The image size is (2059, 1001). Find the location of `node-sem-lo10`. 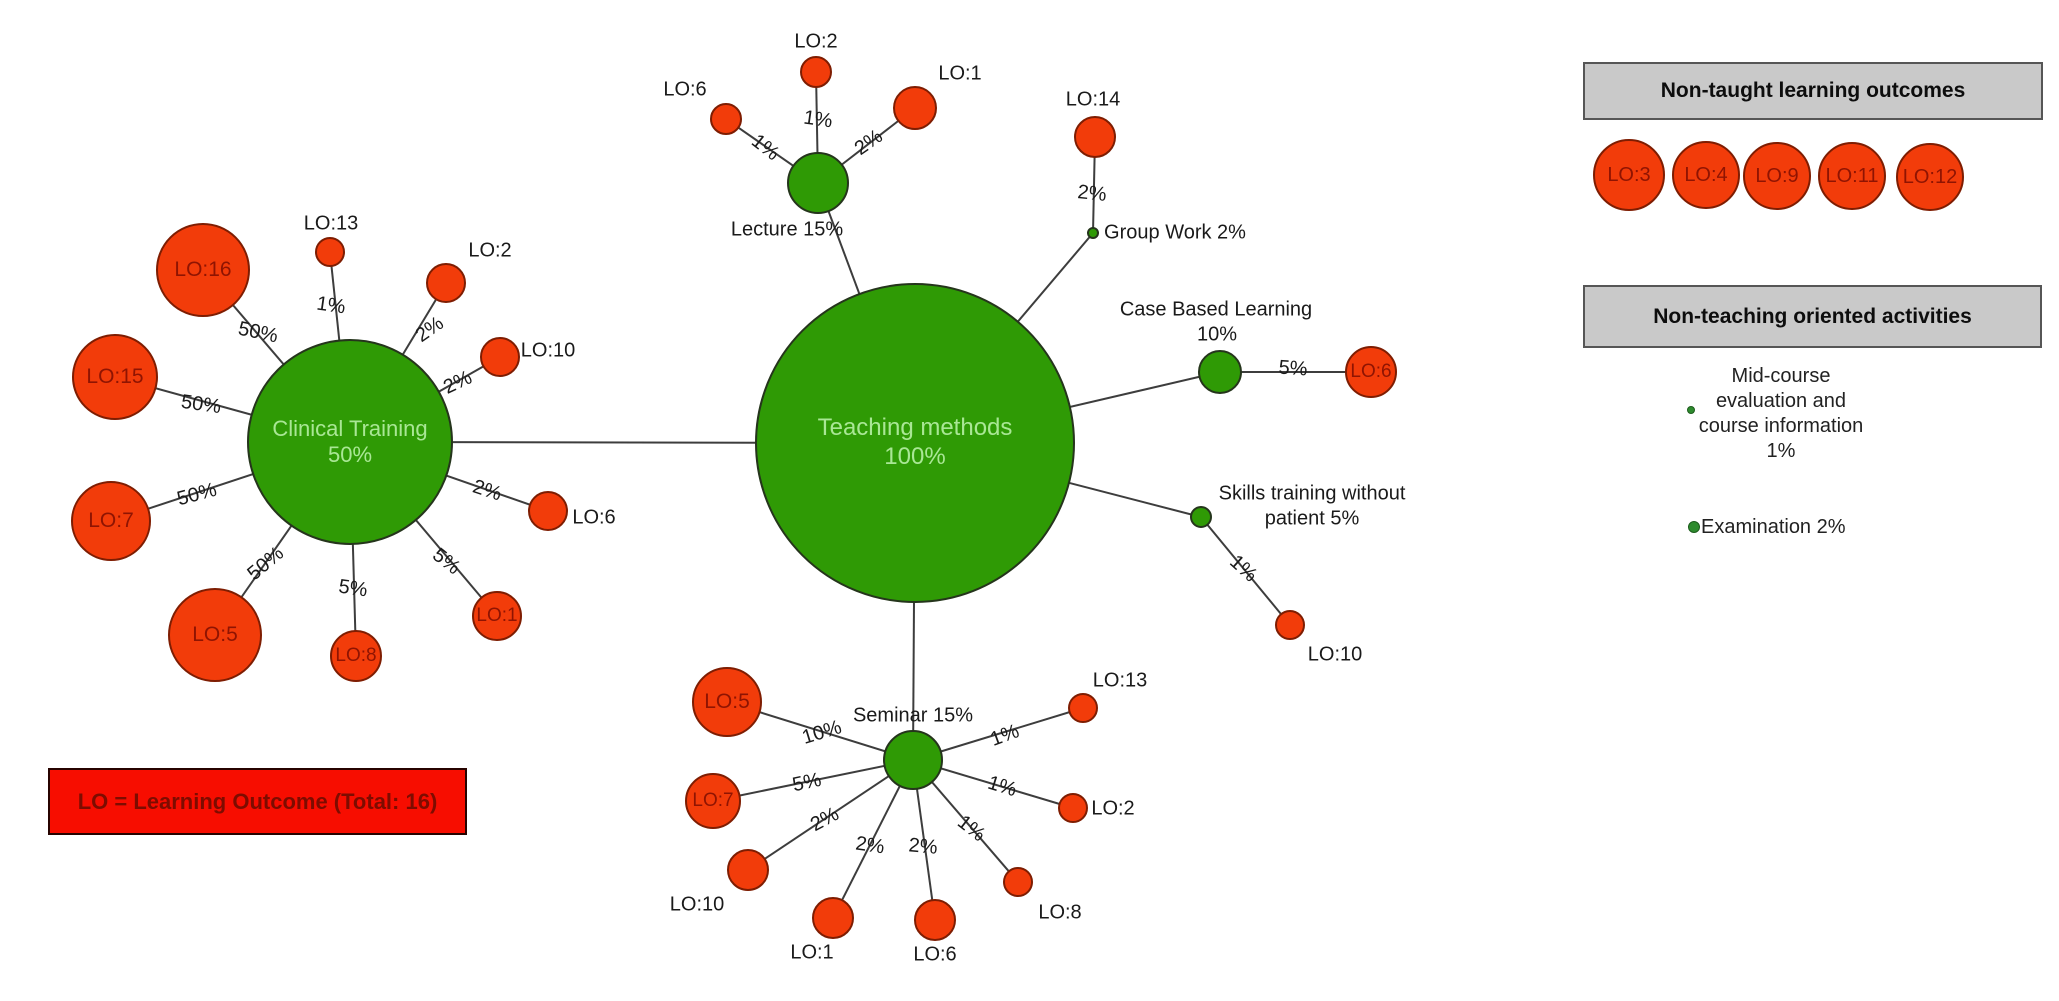

node-sem-lo10 is located at coordinates (748, 870).